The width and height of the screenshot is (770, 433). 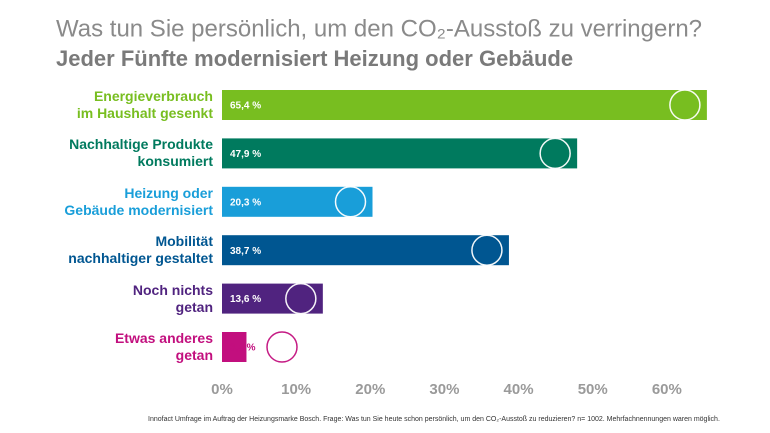 What do you see at coordinates (245, 154) in the screenshot?
I see `value-label: 47,9 %` at bounding box center [245, 154].